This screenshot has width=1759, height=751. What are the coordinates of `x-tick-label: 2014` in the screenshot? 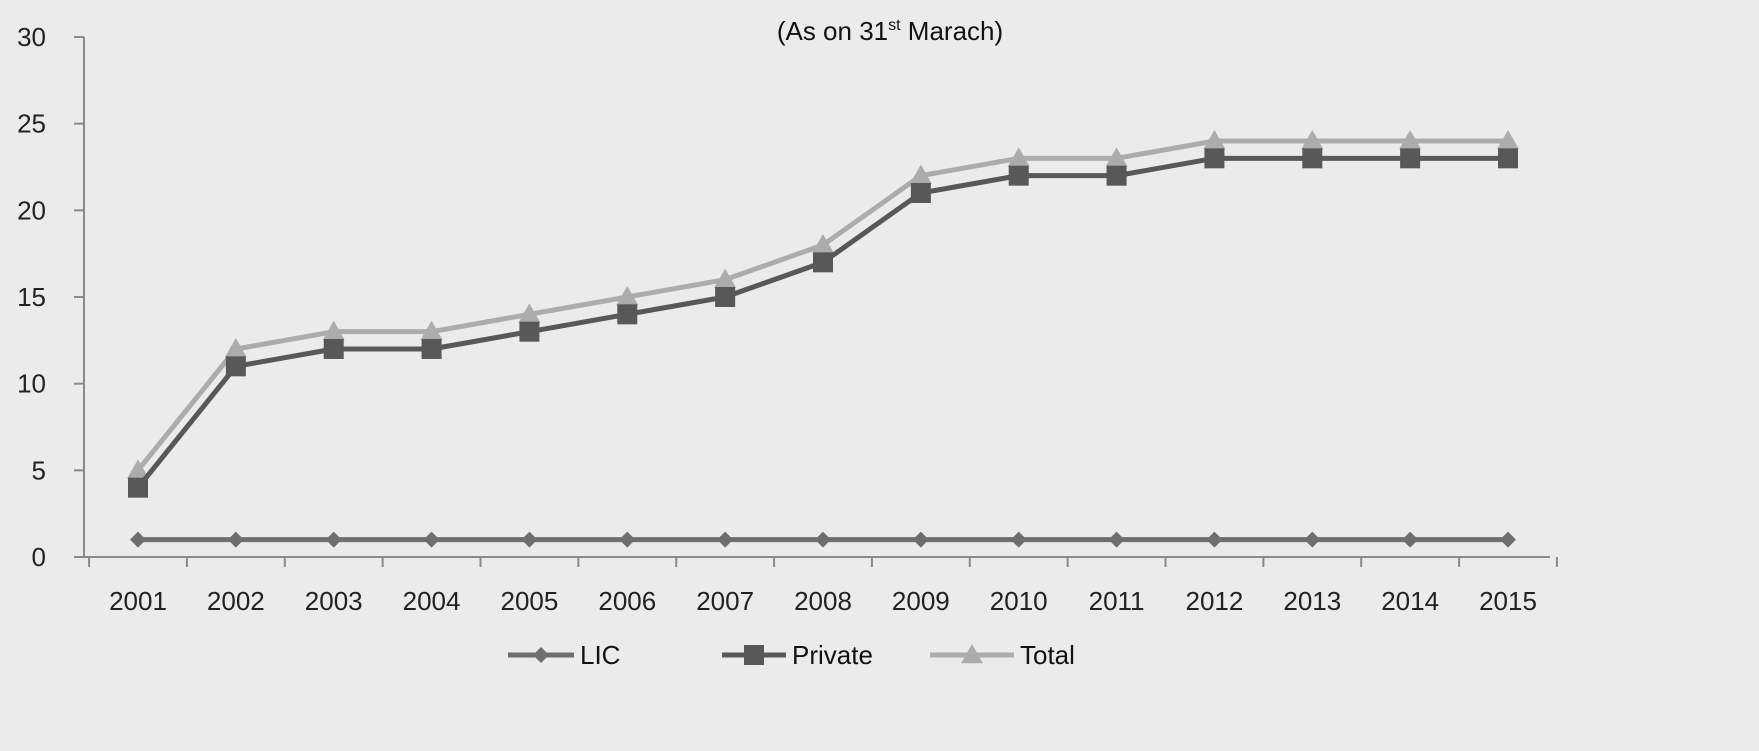 It's located at (1410, 601).